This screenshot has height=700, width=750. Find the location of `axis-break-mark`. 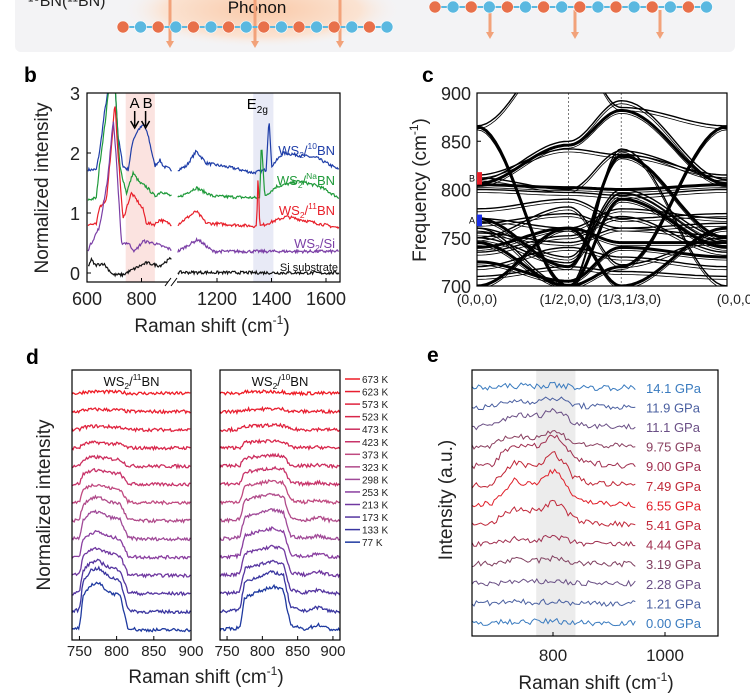

axis-break-mark is located at coordinates (171, 282).